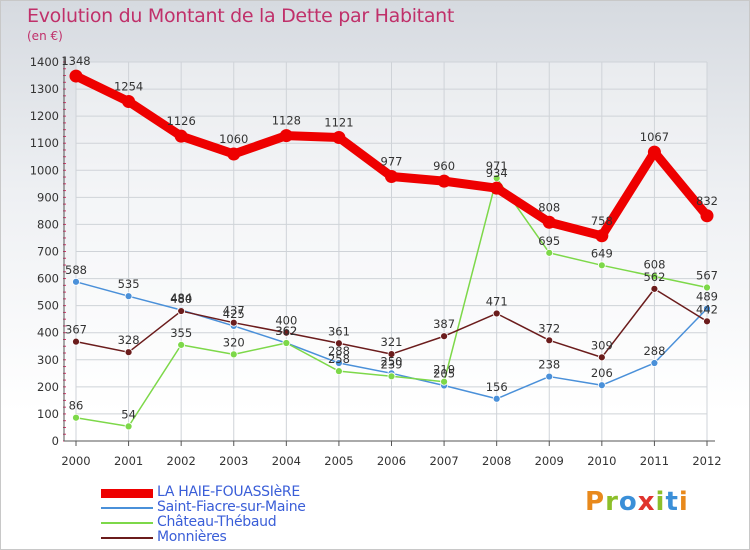  Describe the element at coordinates (392, 364) in the screenshot. I see `data-label: 239` at that location.